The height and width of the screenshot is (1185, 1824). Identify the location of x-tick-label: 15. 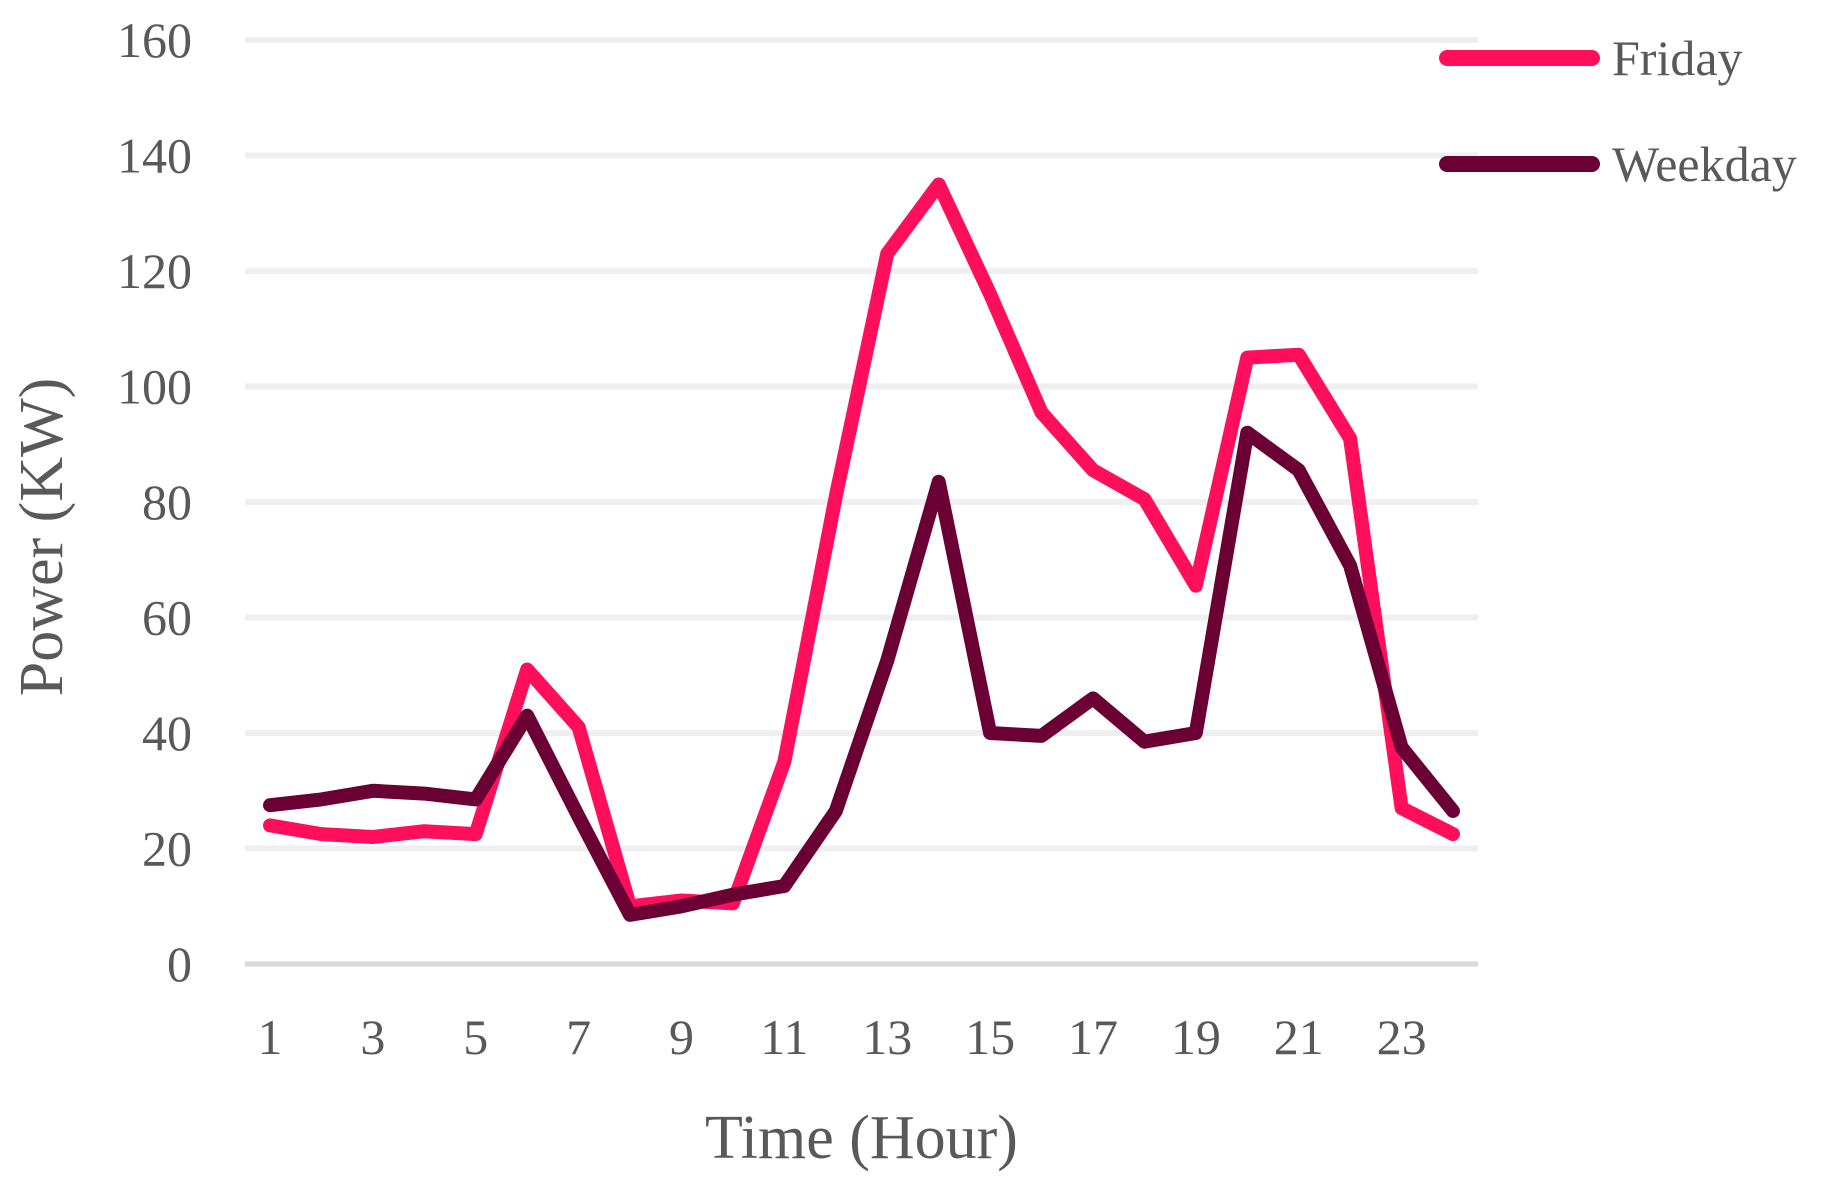
(990, 1037).